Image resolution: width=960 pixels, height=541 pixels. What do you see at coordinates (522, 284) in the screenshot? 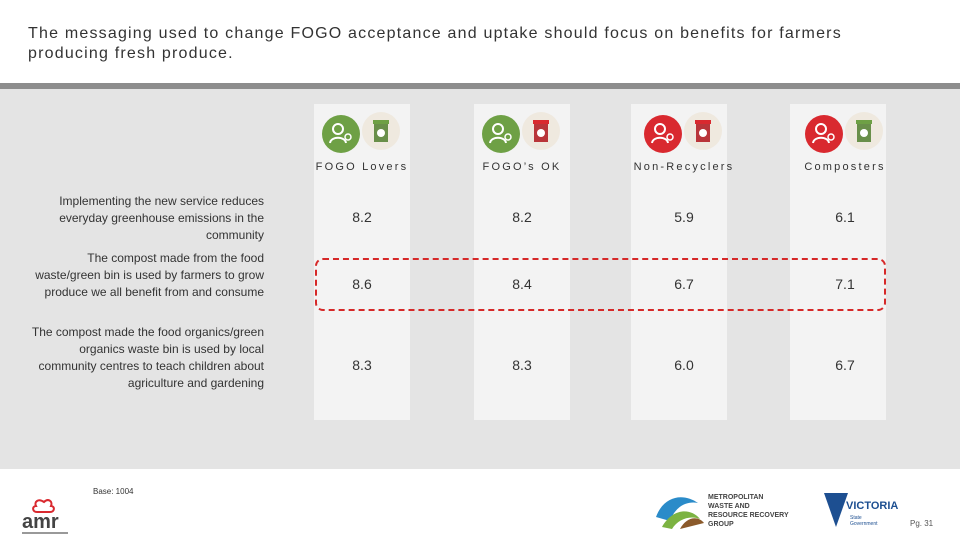
I see `score-r2-c2: 8.4` at bounding box center [522, 284].